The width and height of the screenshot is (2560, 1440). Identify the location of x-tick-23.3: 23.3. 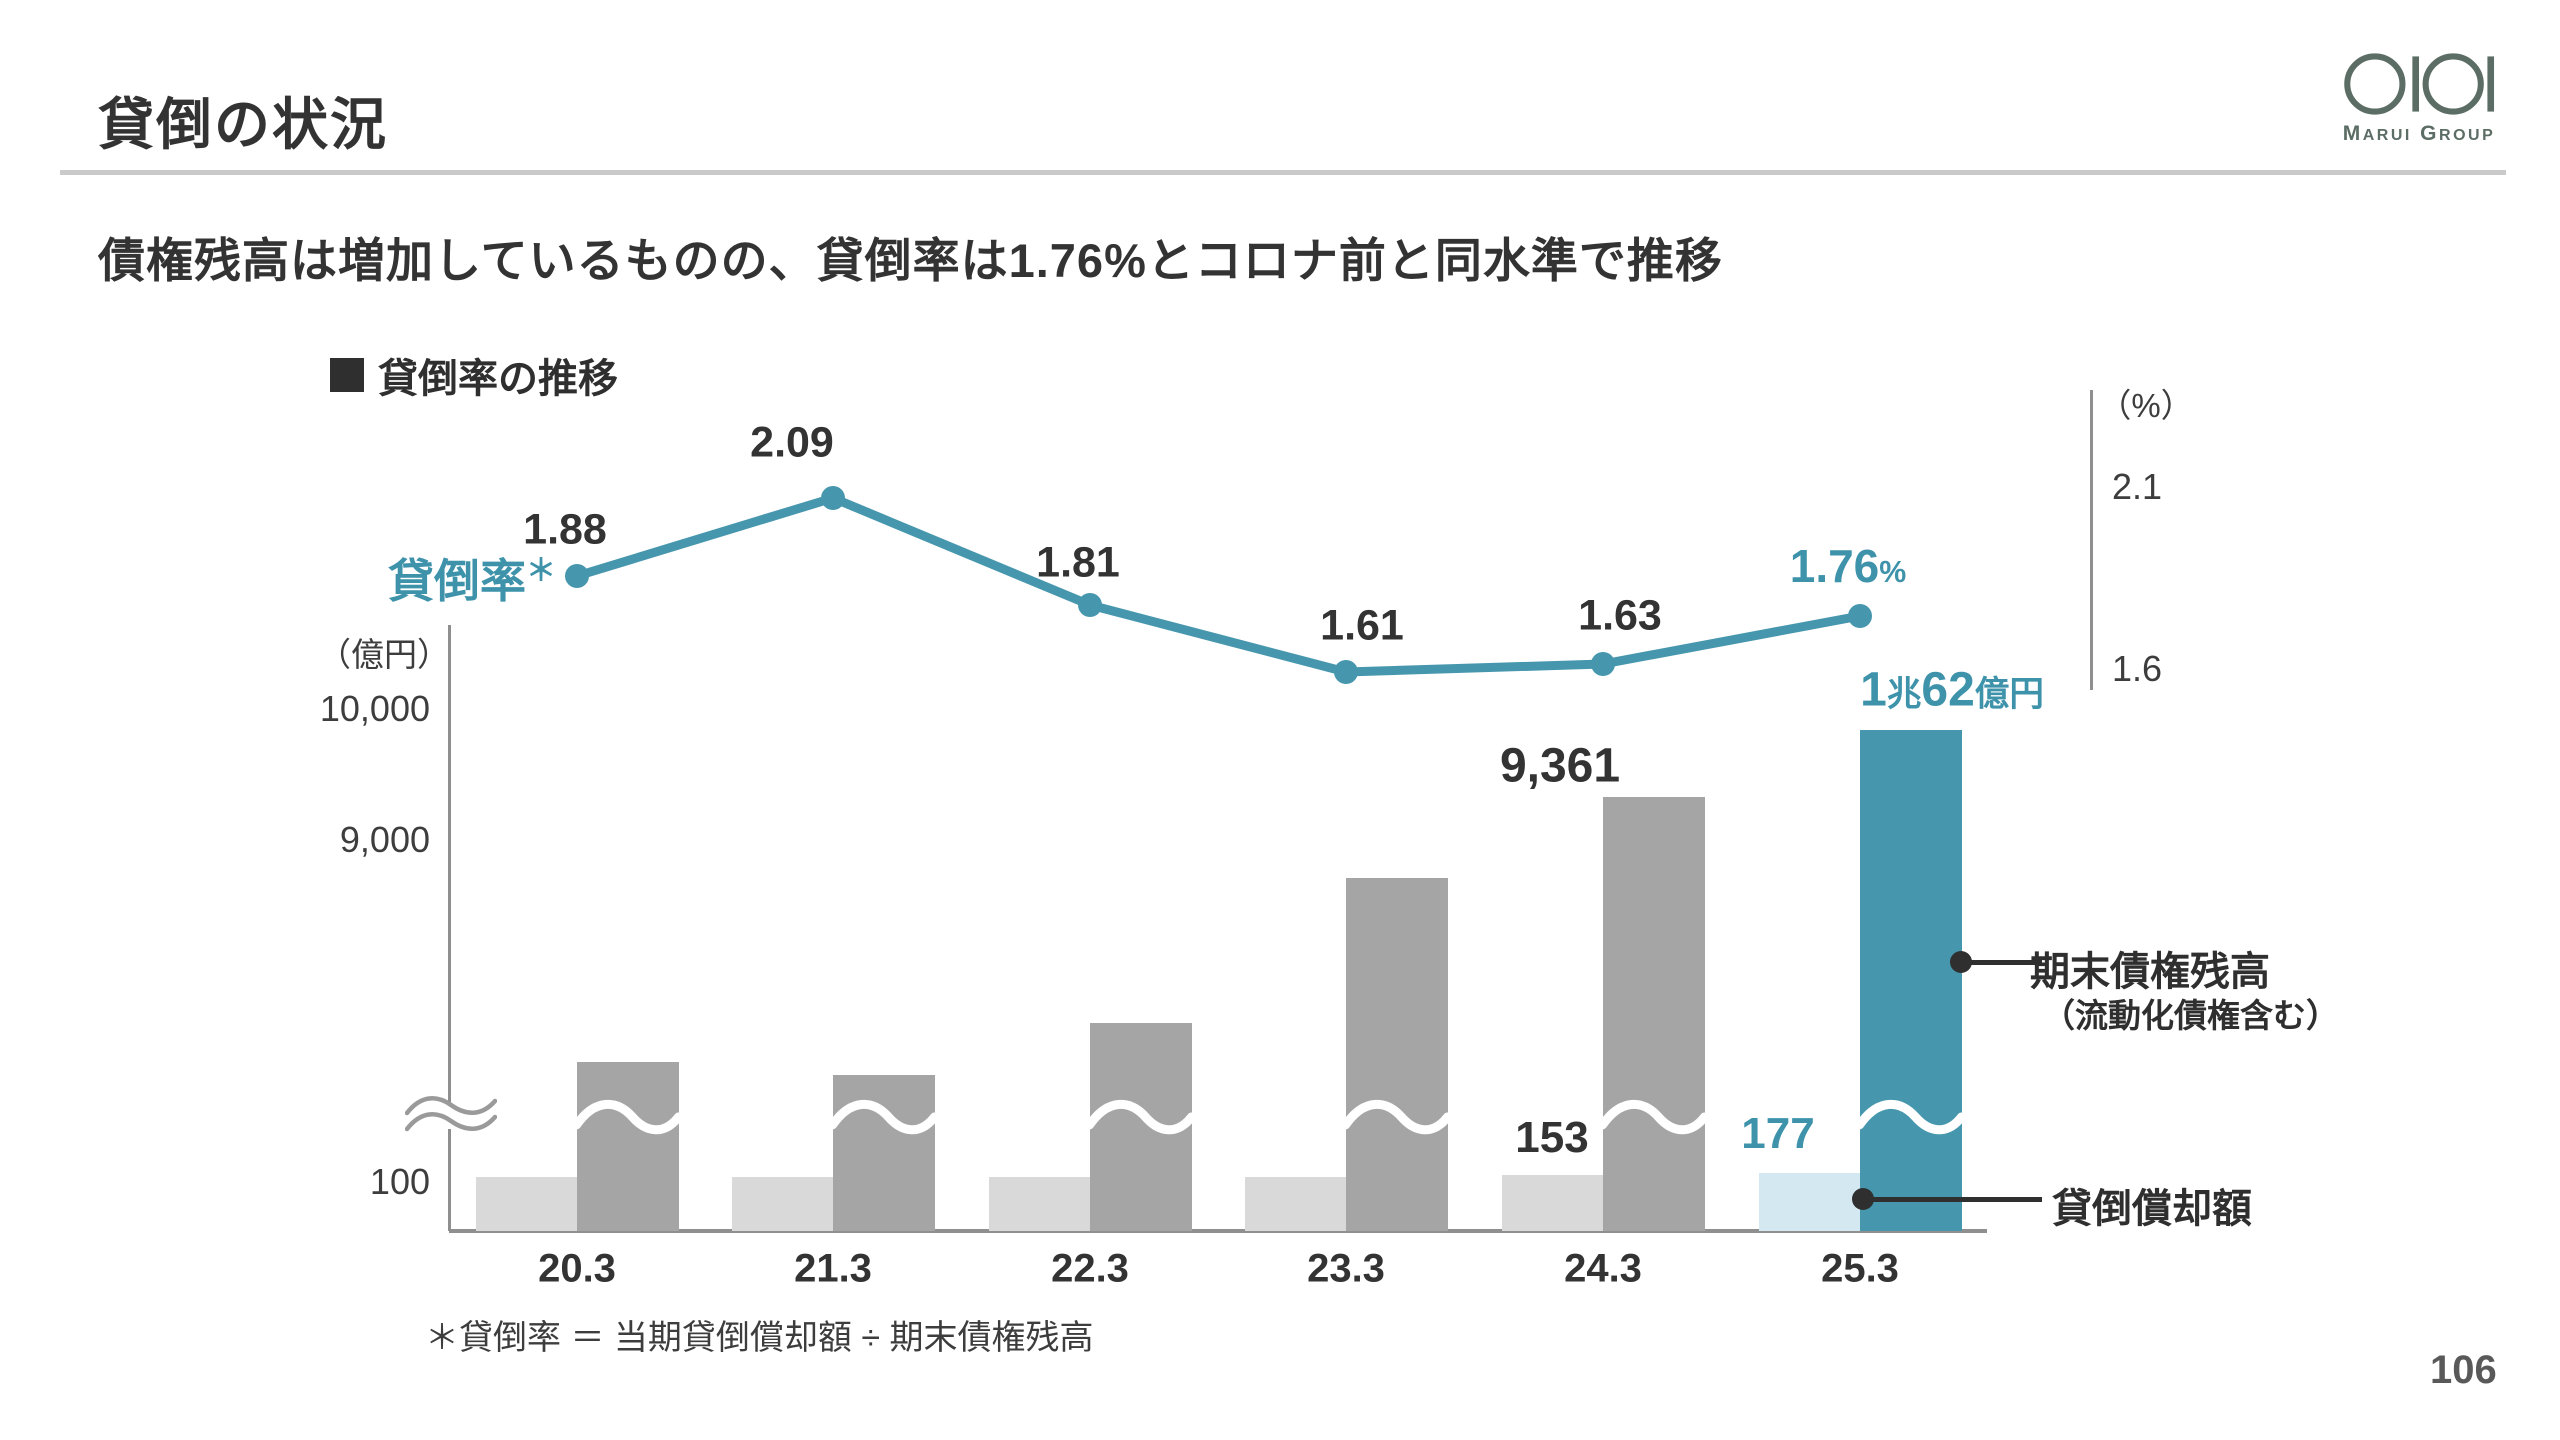
(1346, 1268).